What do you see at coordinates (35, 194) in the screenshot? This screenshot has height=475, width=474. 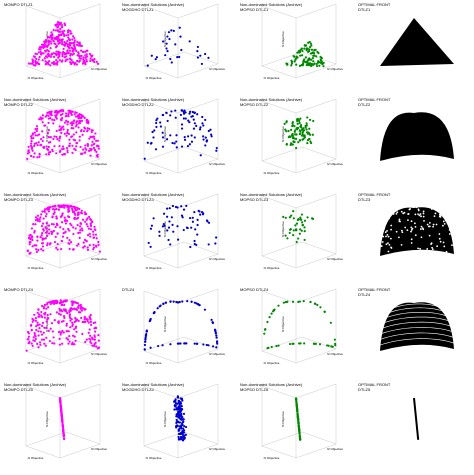 I see `panel-title-line: Non-dominated Solutions (Archive)` at bounding box center [35, 194].